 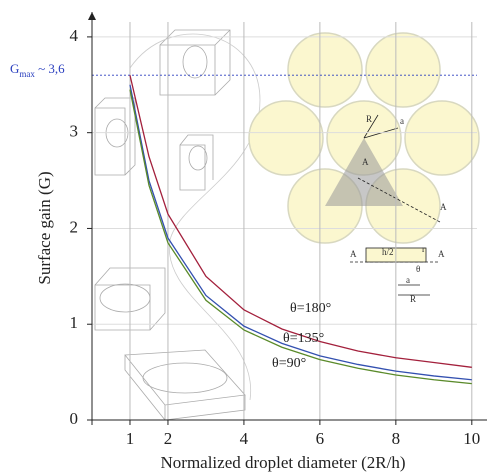 I want to click on y-tick-label: 2, so click(x=74, y=226).